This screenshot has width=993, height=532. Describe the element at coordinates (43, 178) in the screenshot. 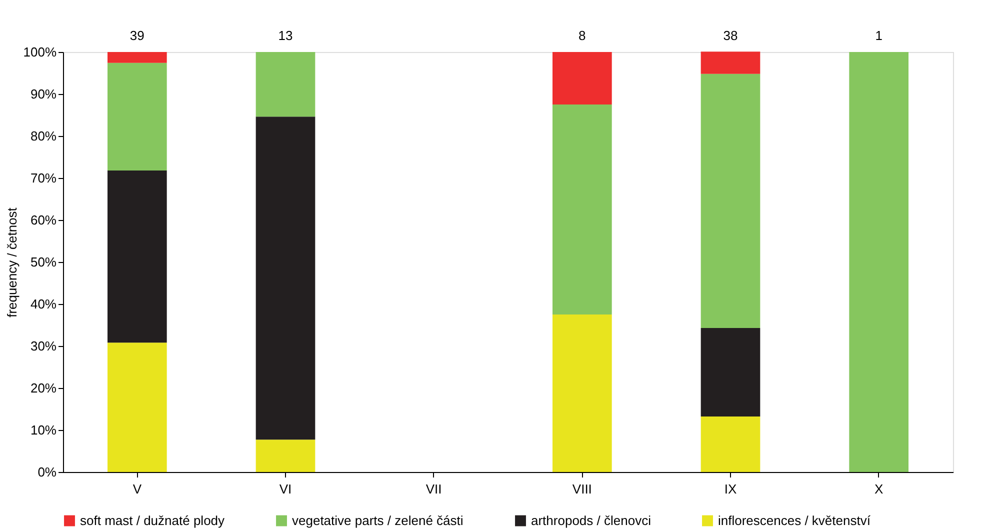

I see `y-tick-label: 70%` at that location.